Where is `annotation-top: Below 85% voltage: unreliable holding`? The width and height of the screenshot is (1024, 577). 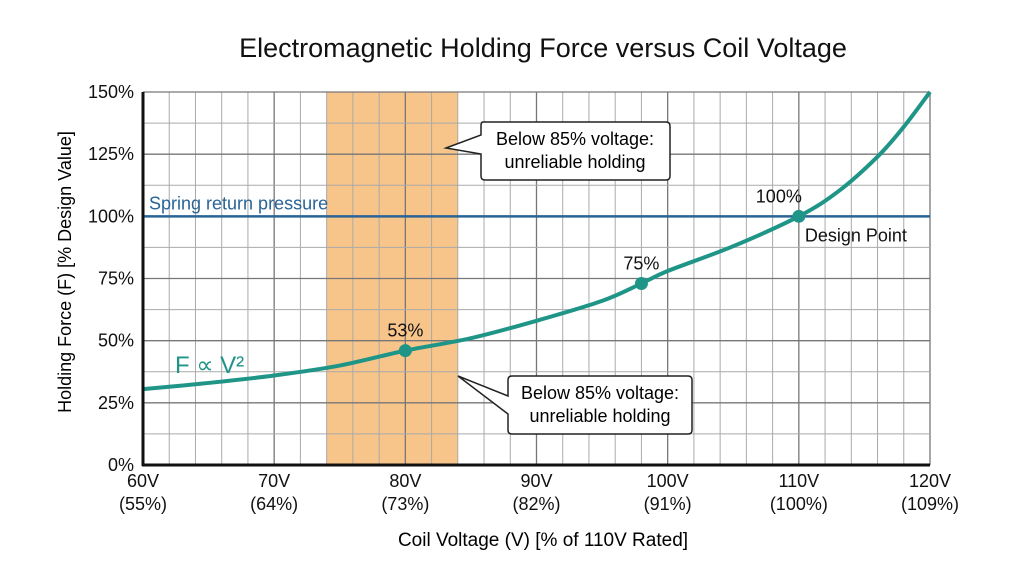
annotation-top: Below 85% voltage: unreliable holding is located at coordinates (557, 151).